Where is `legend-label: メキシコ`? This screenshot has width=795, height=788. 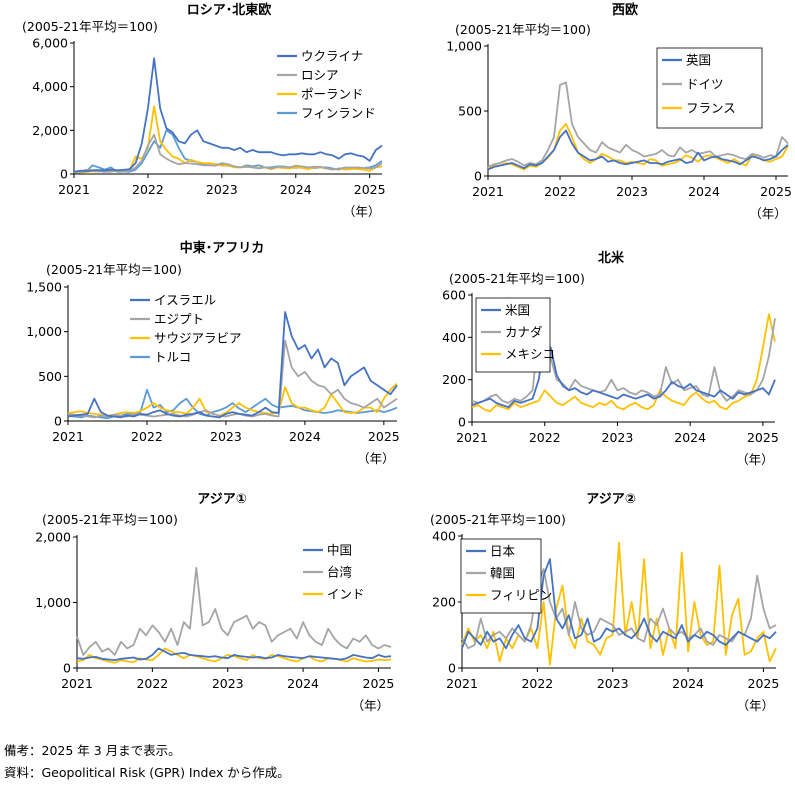 legend-label: メキシコ is located at coordinates (530, 354).